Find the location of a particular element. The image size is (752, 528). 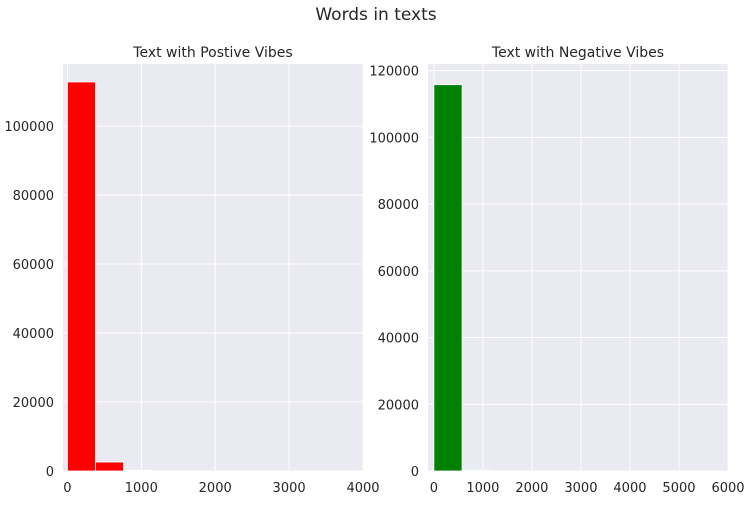

figure-title: Words in texts is located at coordinates (375, 15).